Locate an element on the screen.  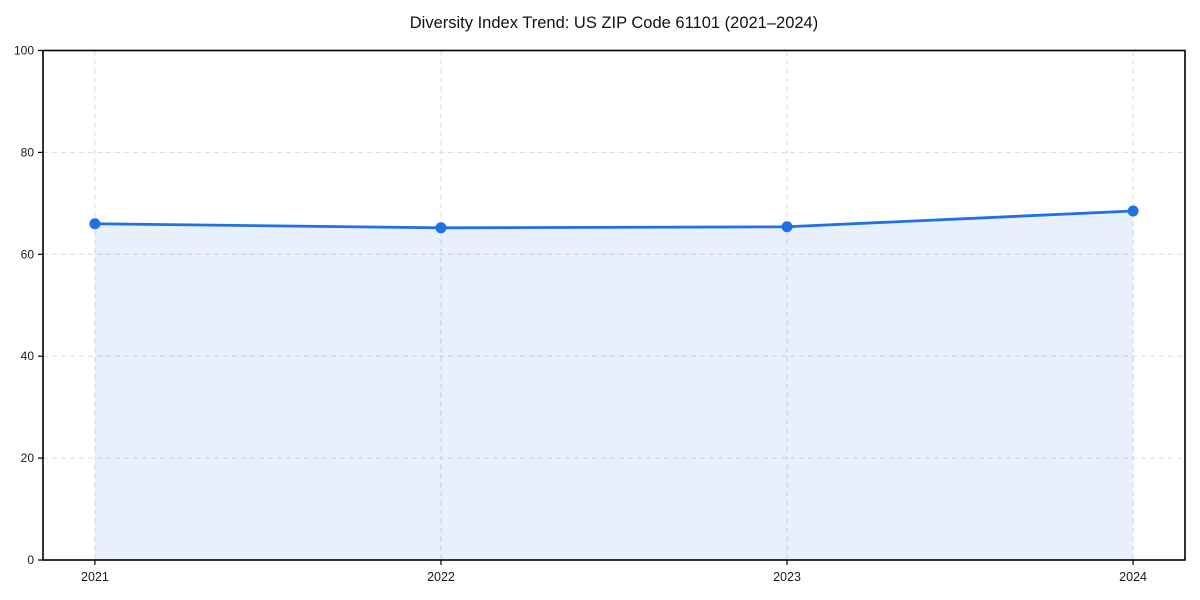
y-tick-label: 100 is located at coordinates (24, 51).